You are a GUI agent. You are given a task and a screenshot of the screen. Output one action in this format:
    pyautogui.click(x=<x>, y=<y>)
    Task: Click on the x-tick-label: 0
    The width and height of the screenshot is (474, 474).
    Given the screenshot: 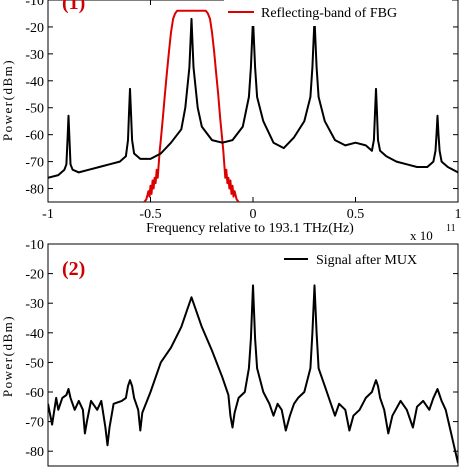 What is the action you would take?
    pyautogui.click(x=253, y=214)
    